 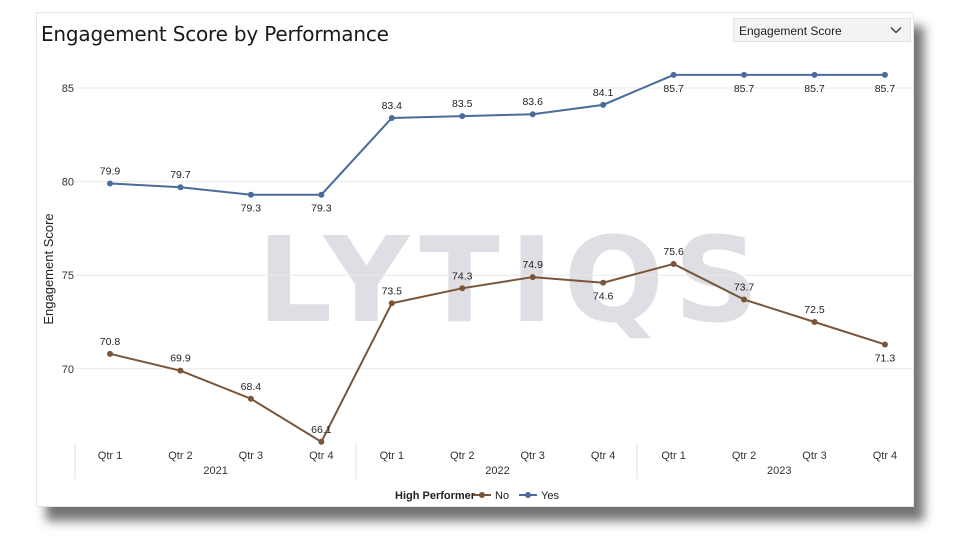 What do you see at coordinates (251, 387) in the screenshot?
I see `data-label-no: 68.4` at bounding box center [251, 387].